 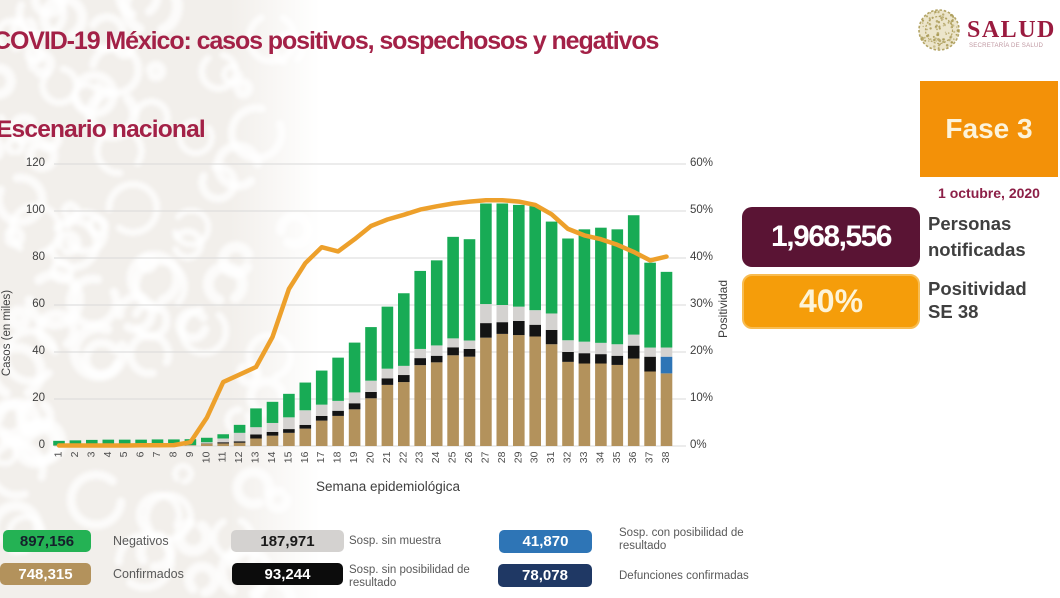 I want to click on svg-text: 17, so click(x=321, y=457).